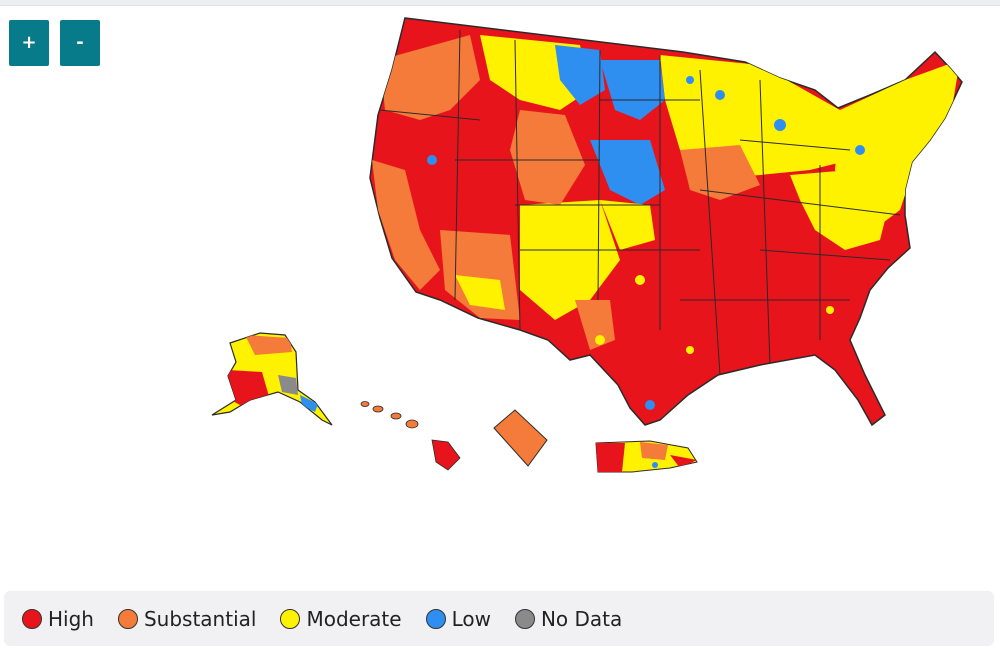 This screenshot has width=1000, height=649. What do you see at coordinates (430, 77) in the screenshot?
I see `region-substantial-northwest` at bounding box center [430, 77].